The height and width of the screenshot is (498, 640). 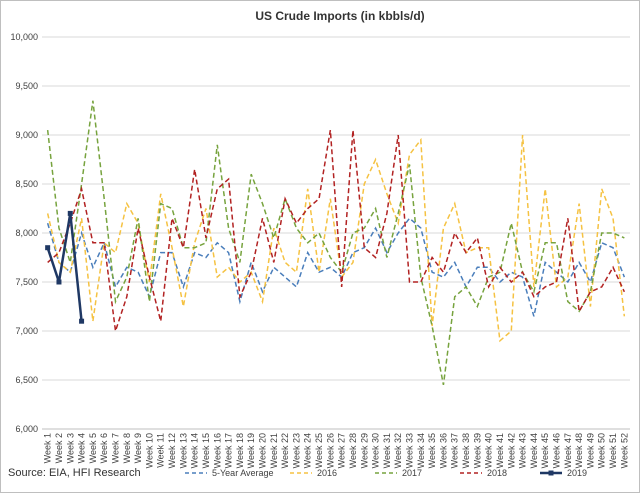 I want to click on y-tick-label: 6,000, so click(x=26, y=429).